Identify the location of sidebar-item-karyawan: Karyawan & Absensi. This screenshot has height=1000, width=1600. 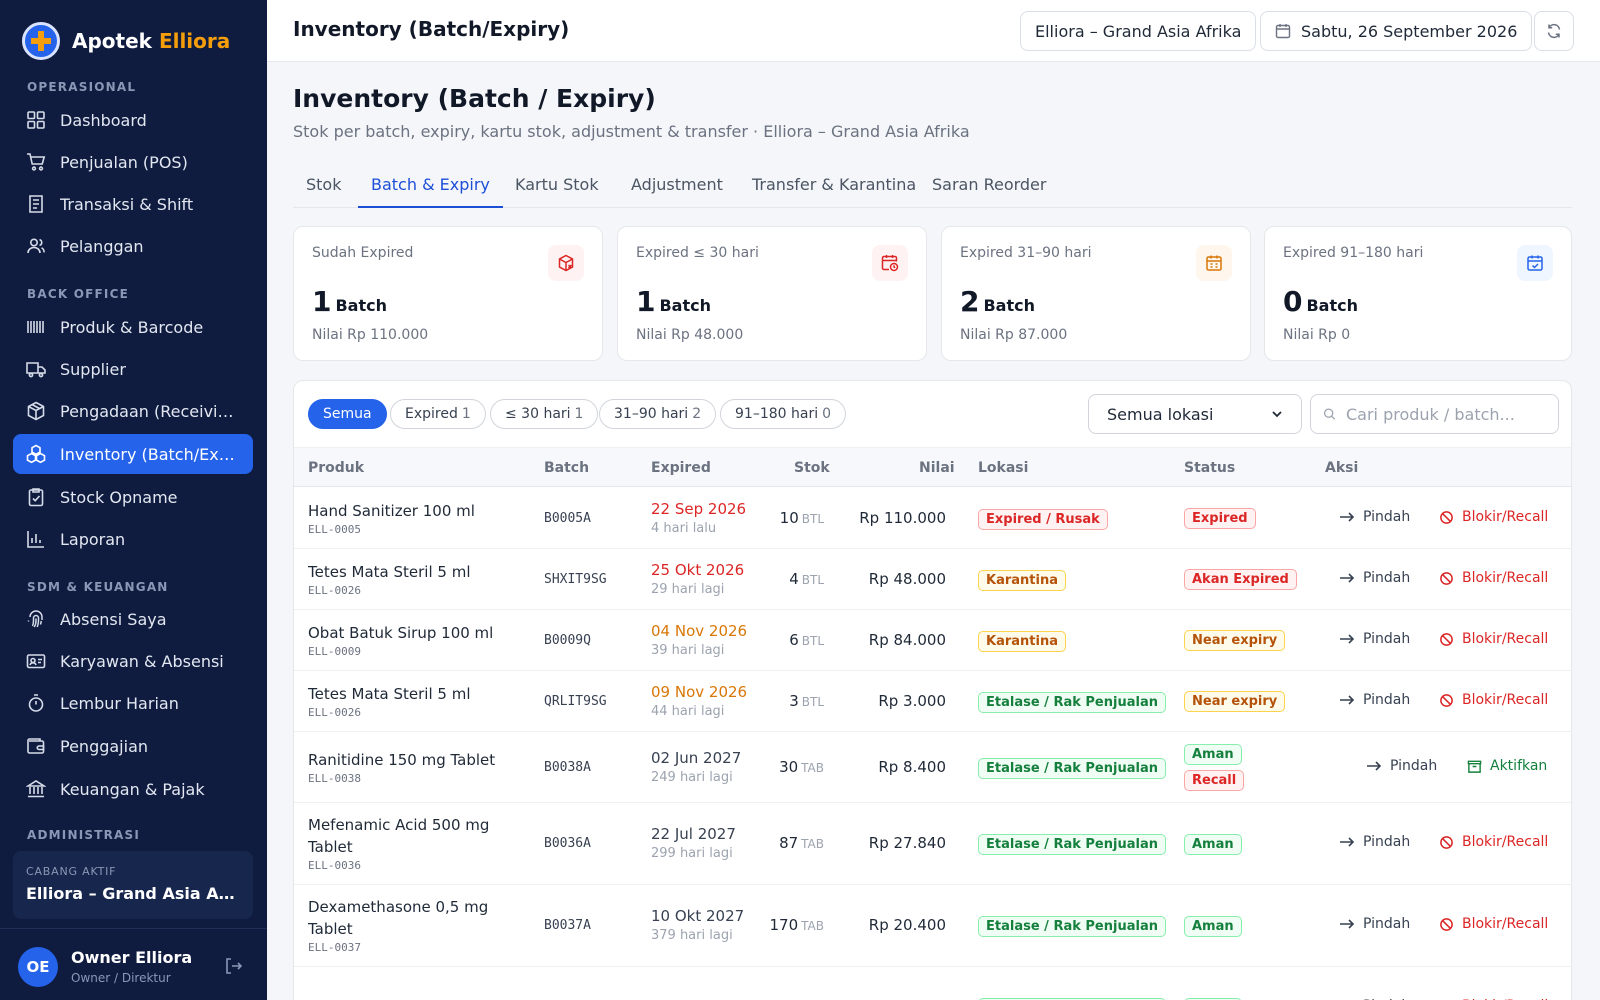
(133, 661).